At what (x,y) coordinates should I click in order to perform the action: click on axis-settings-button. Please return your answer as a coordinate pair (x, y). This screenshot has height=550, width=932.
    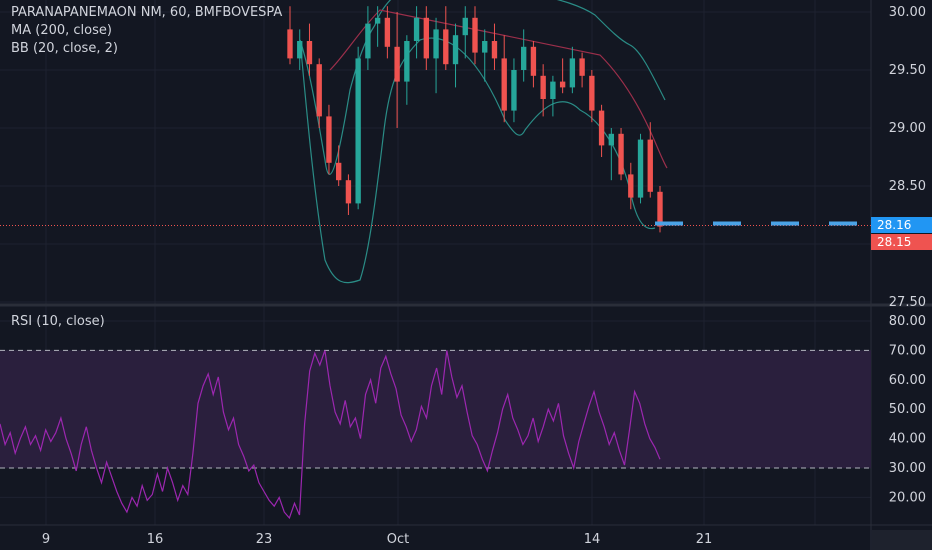
    Looking at the image, I should click on (902, 540).